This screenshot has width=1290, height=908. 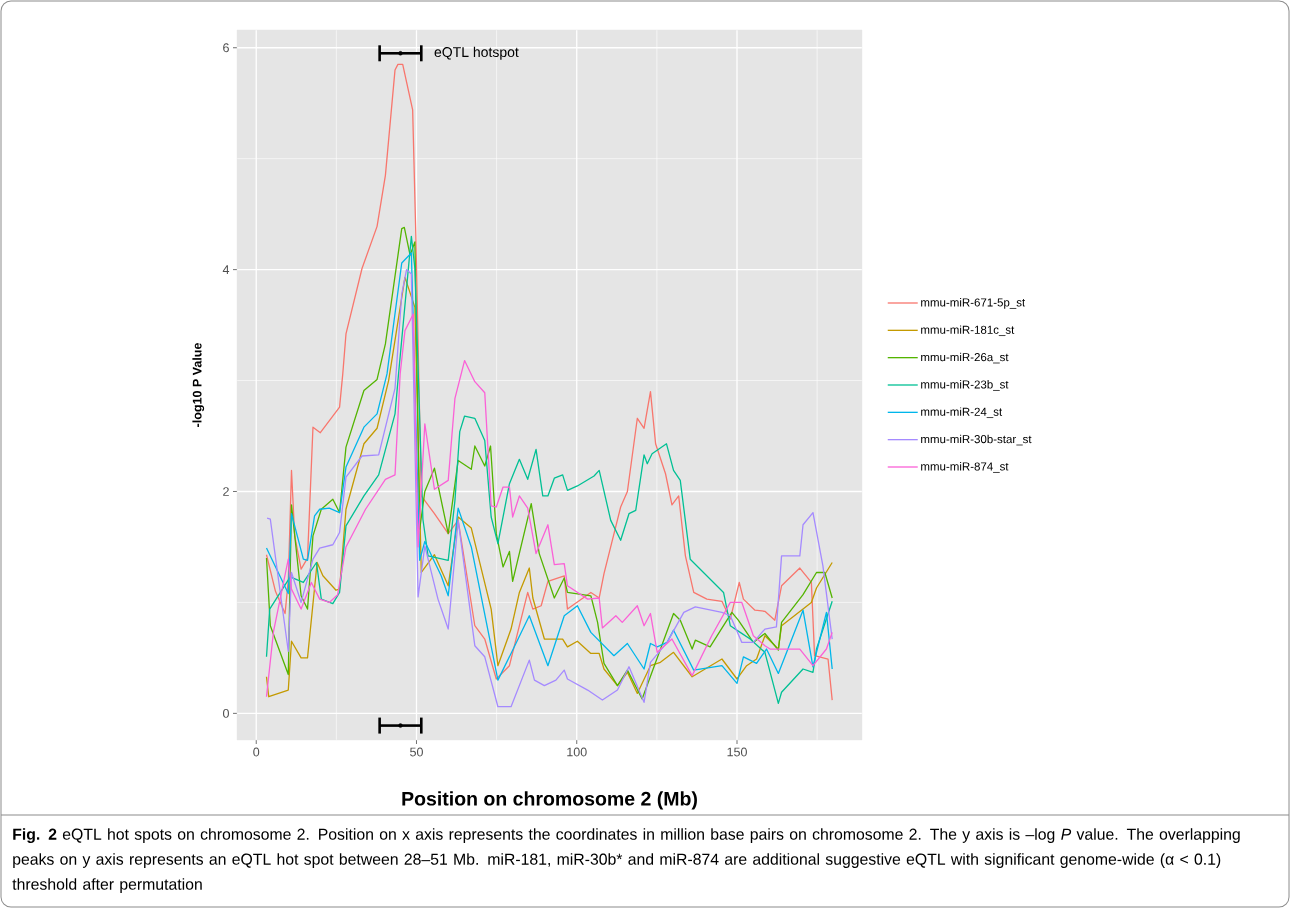 What do you see at coordinates (965, 358) in the screenshot?
I see `legend-label: mmu-miR-26a_st` at bounding box center [965, 358].